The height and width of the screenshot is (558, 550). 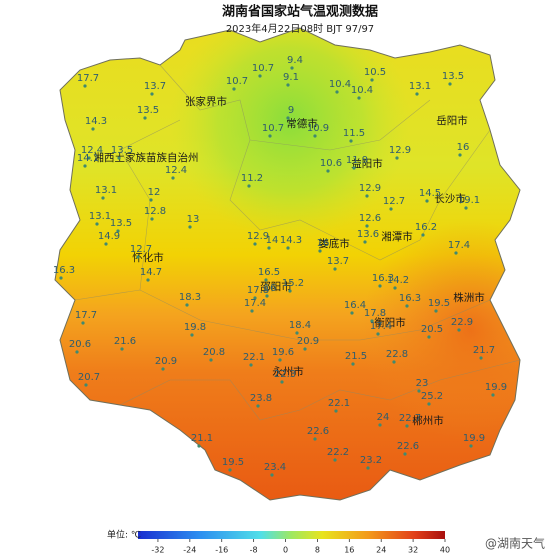 What do you see at coordinates (308, 341) in the screenshot?
I see `station-value: 20.9` at bounding box center [308, 341].